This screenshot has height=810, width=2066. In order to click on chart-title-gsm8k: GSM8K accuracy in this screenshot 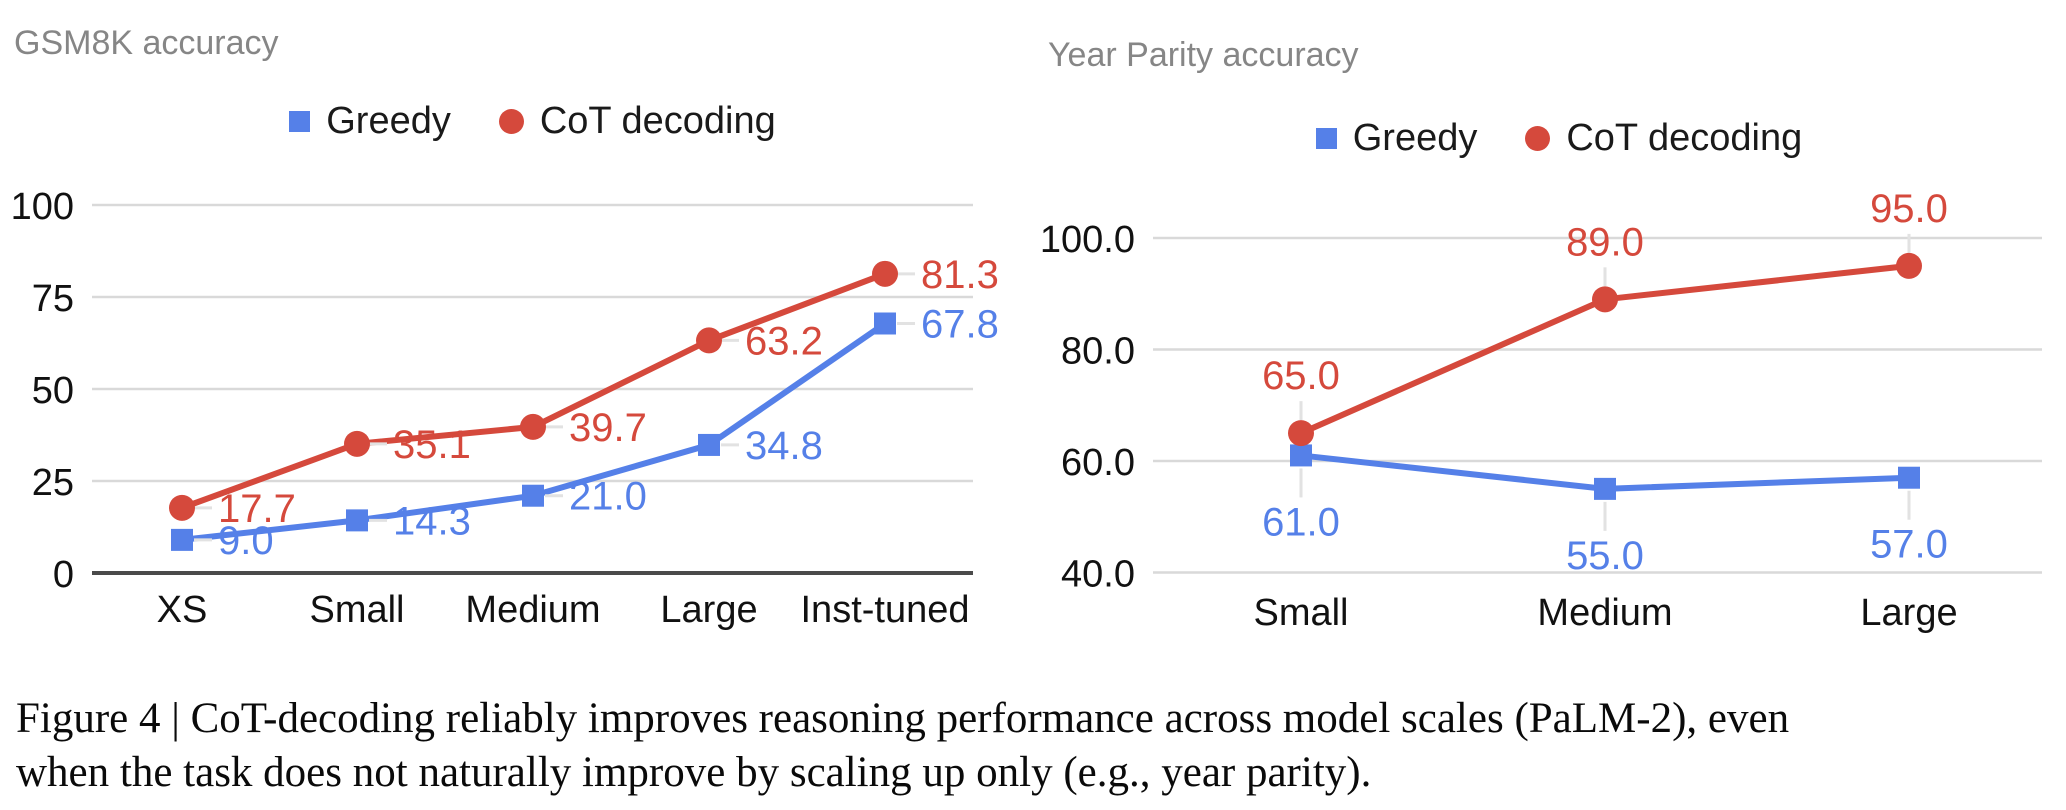, I will do `click(146, 43)`.